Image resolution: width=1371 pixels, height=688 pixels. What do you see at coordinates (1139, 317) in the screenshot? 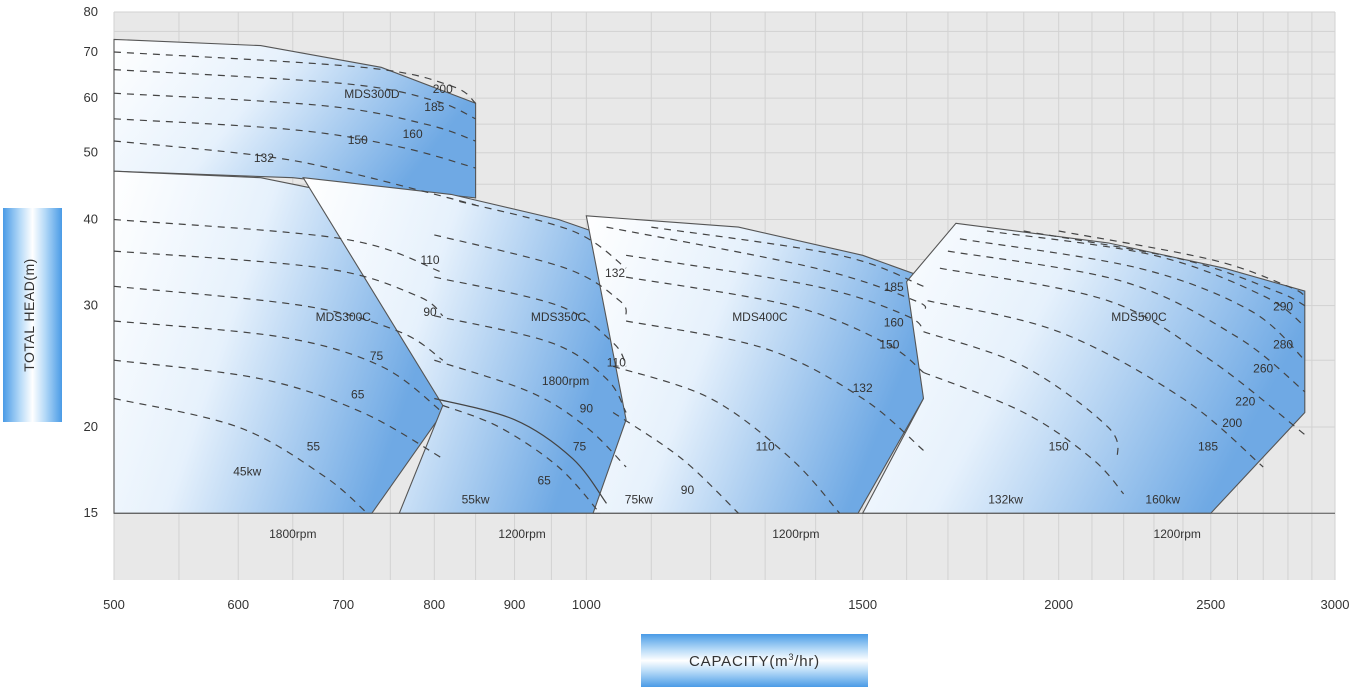
I see `model-label: MDS500C` at bounding box center [1139, 317].